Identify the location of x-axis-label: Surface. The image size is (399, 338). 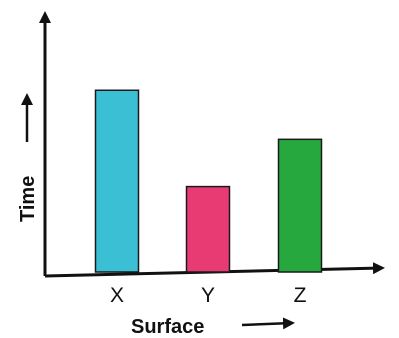
(167, 327).